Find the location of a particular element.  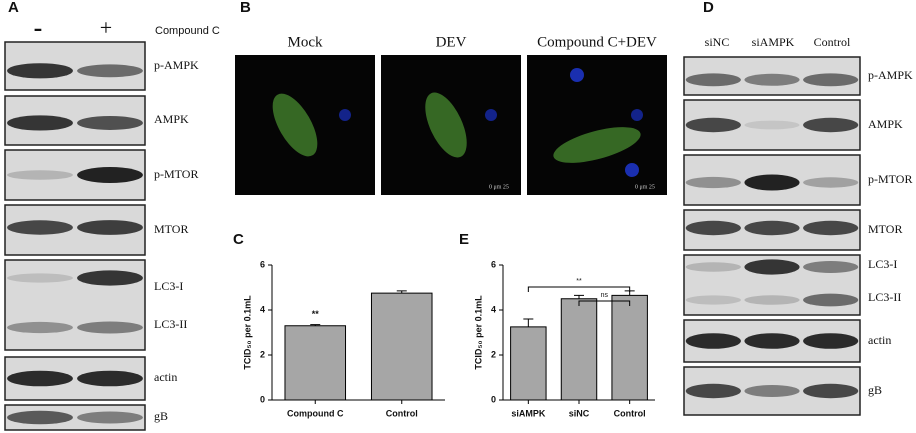

micrograph is located at coordinates (597, 125).